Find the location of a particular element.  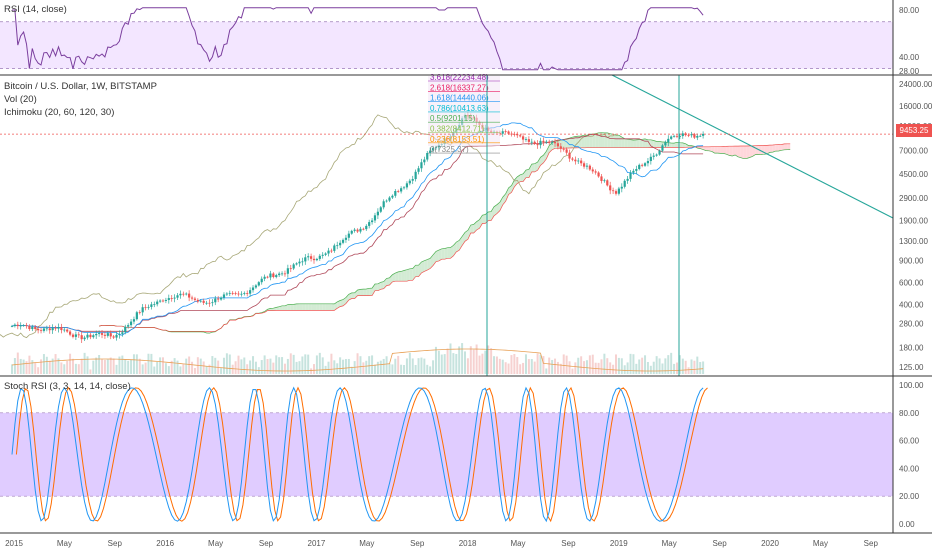

fib-level-label: 0(7325.37) is located at coordinates (449, 149).